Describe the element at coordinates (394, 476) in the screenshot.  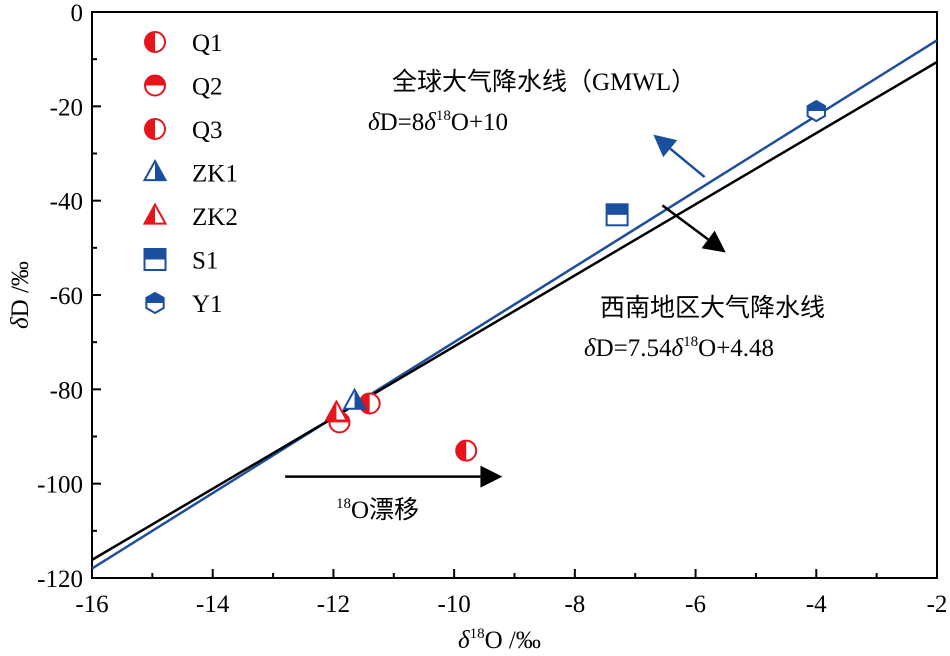
I see `drift-arrow` at that location.